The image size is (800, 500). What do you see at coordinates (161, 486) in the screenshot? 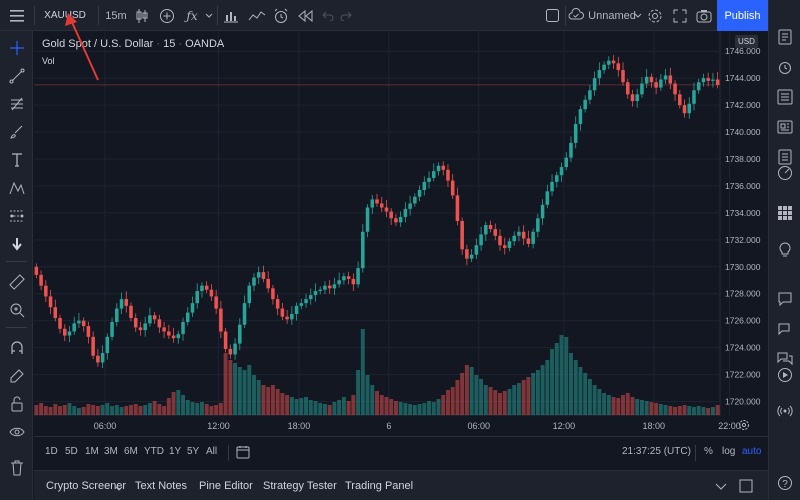
I see `tab-text-notes: Text Notes` at bounding box center [161, 486].